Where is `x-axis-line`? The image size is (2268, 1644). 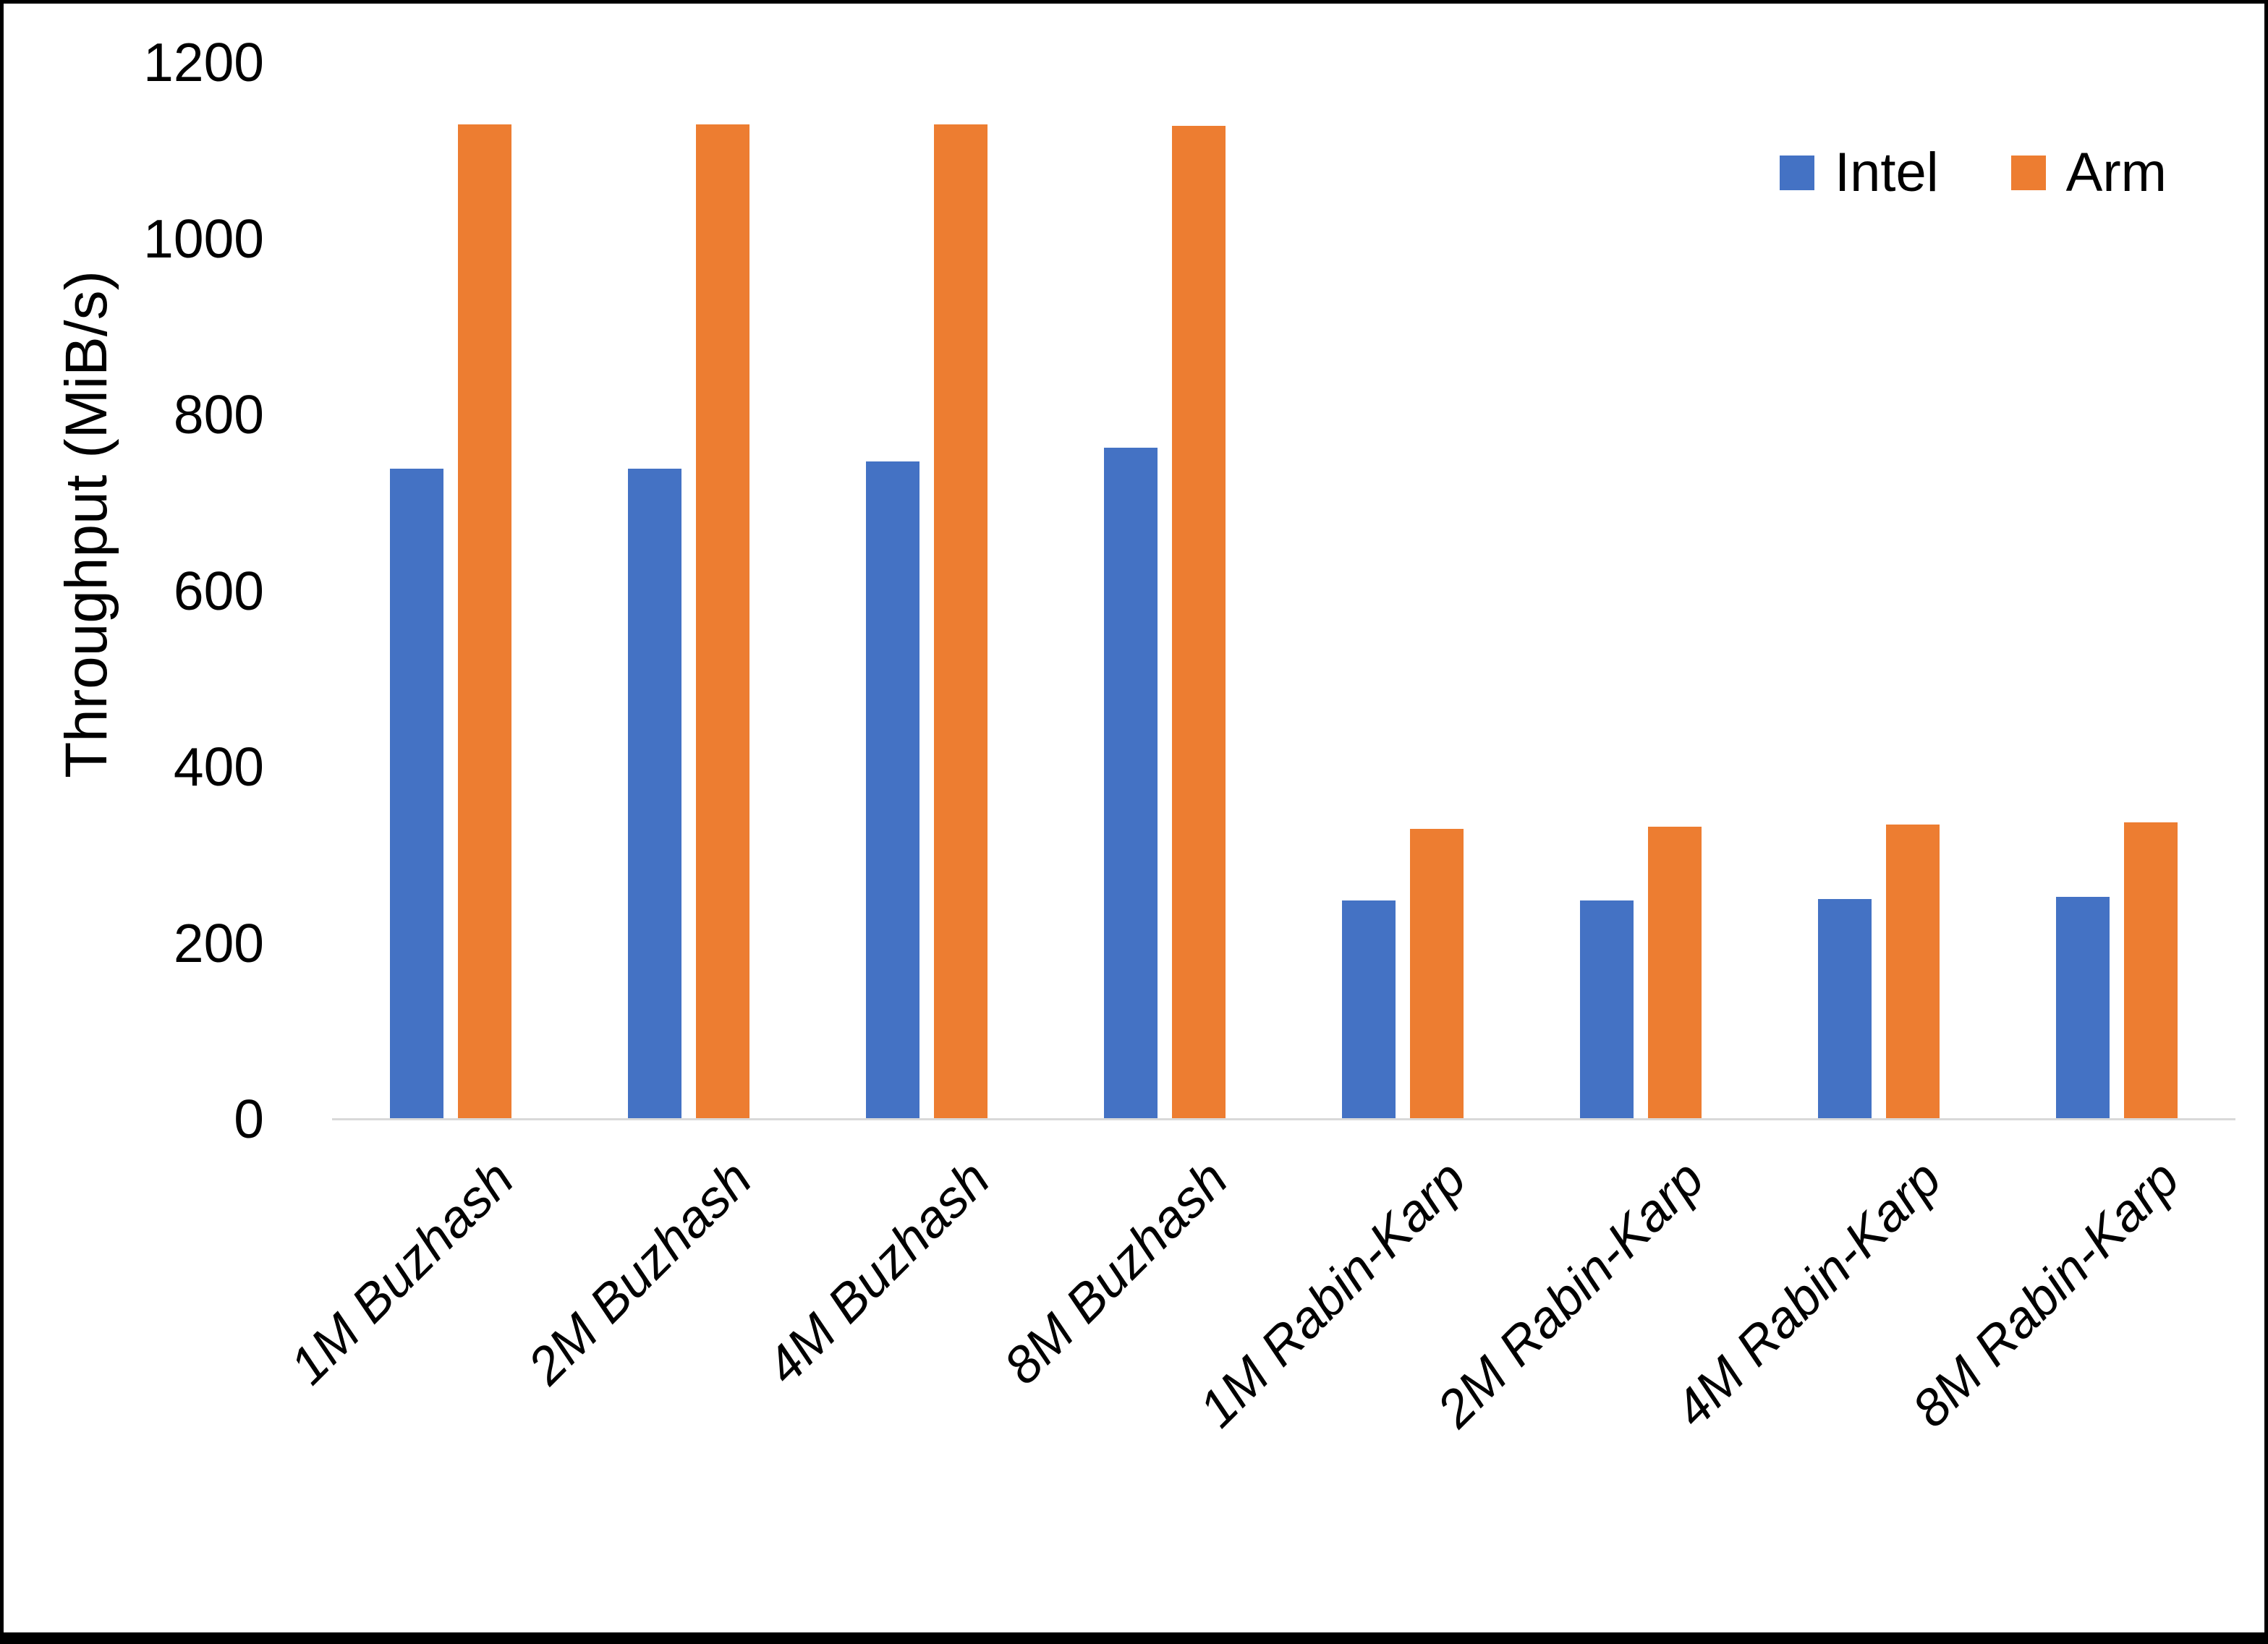
x-axis-line is located at coordinates (1283, 1119).